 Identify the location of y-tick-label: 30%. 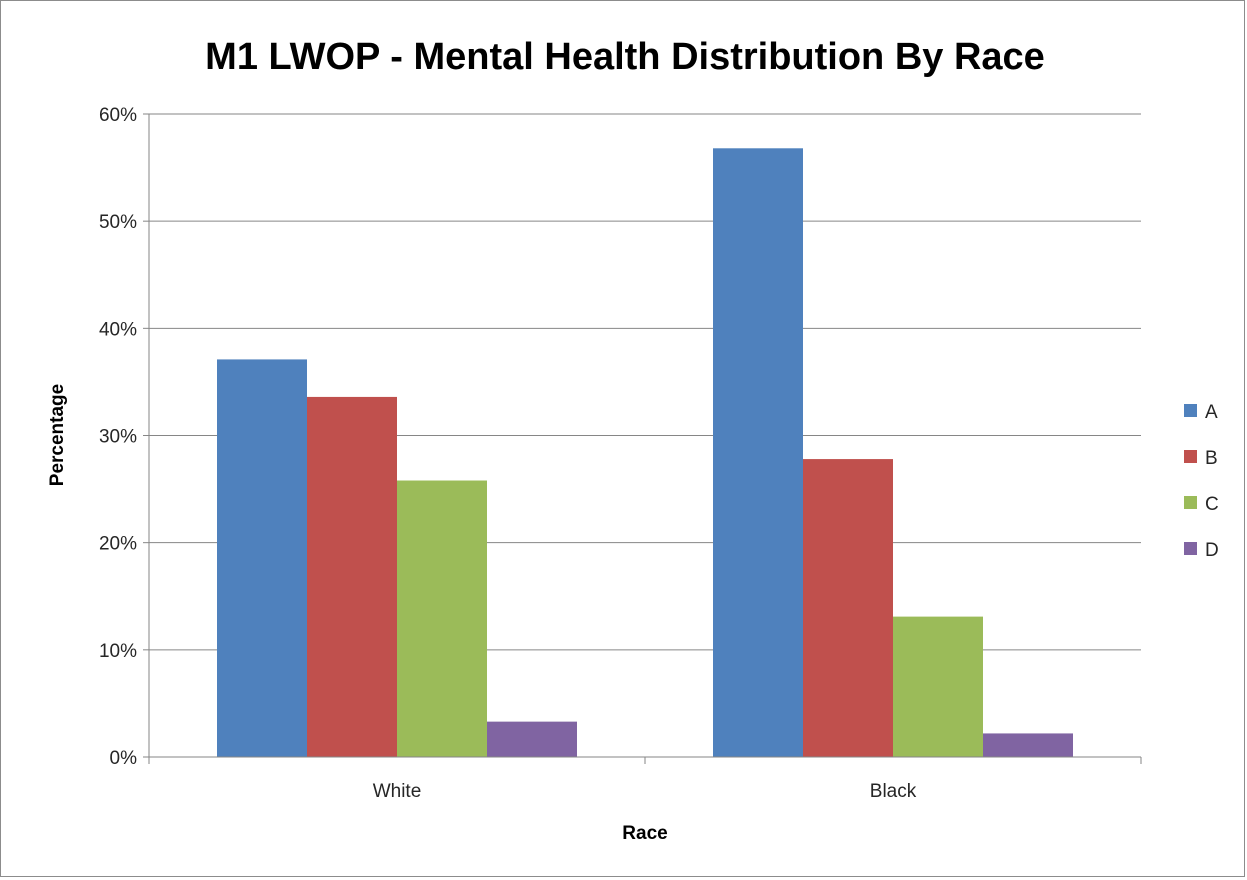
(118, 437).